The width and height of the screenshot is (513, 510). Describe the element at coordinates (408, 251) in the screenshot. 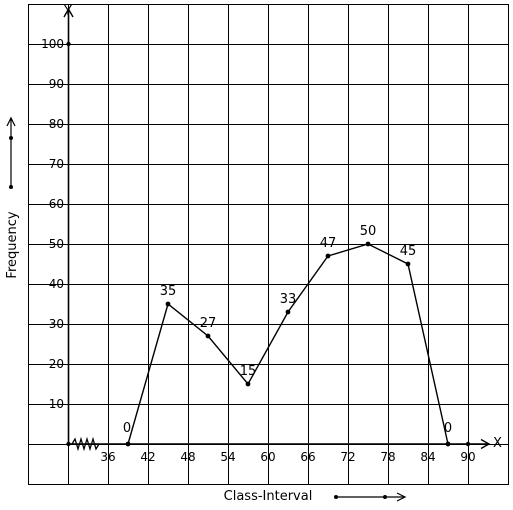

I see `data-label: 45` at that location.